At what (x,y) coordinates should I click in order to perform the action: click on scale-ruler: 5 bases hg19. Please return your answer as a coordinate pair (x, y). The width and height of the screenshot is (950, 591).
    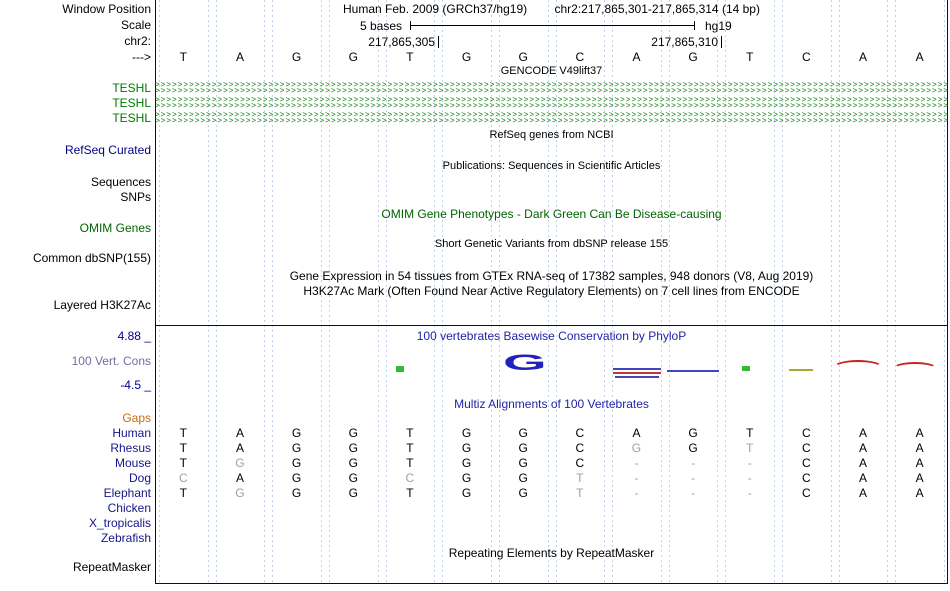
    Looking at the image, I should click on (551, 25).